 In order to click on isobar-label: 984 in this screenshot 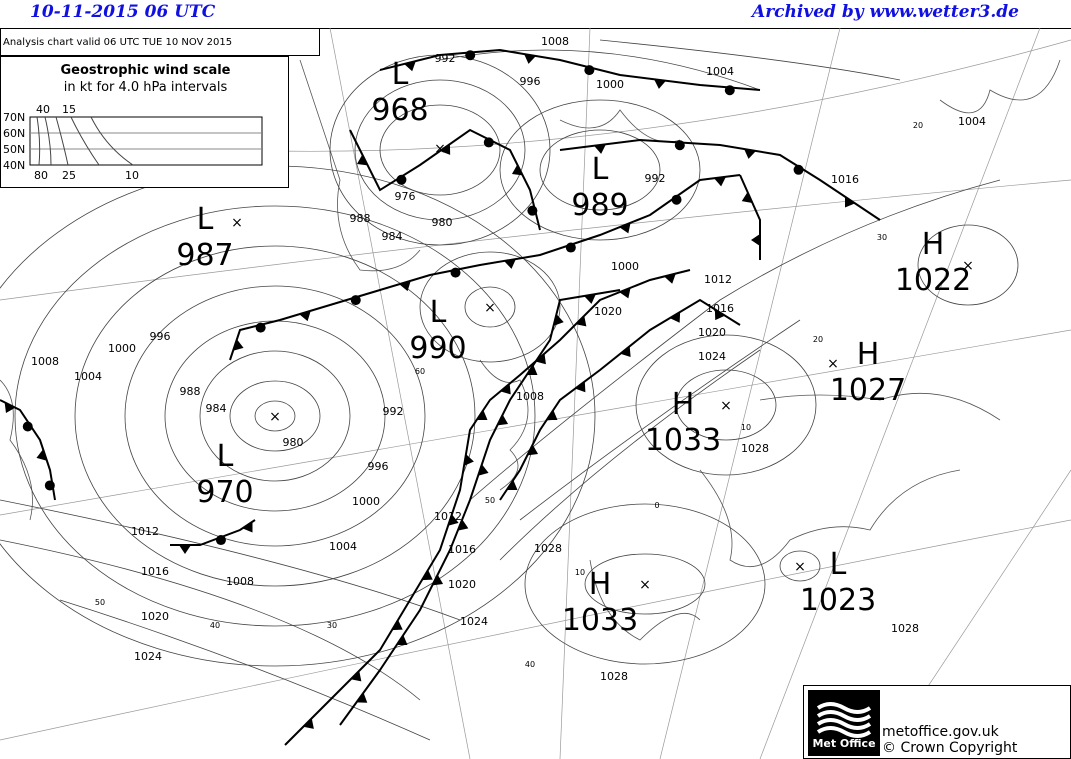, I will do `click(392, 236)`.